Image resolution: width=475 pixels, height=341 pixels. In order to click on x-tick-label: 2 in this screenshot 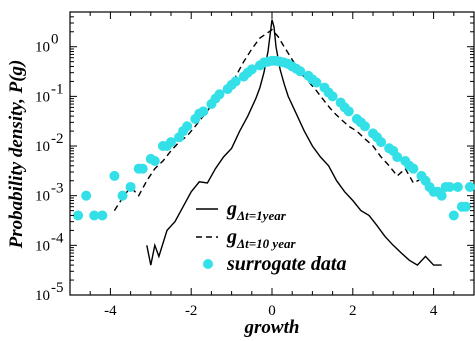, I will do `click(353, 311)`.